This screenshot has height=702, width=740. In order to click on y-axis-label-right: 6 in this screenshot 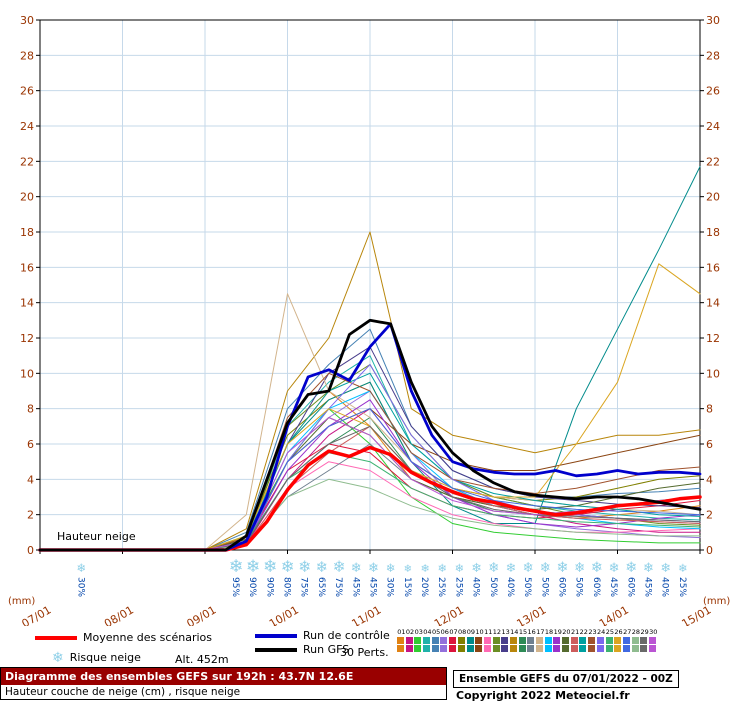, I will do `click(709, 444)`.